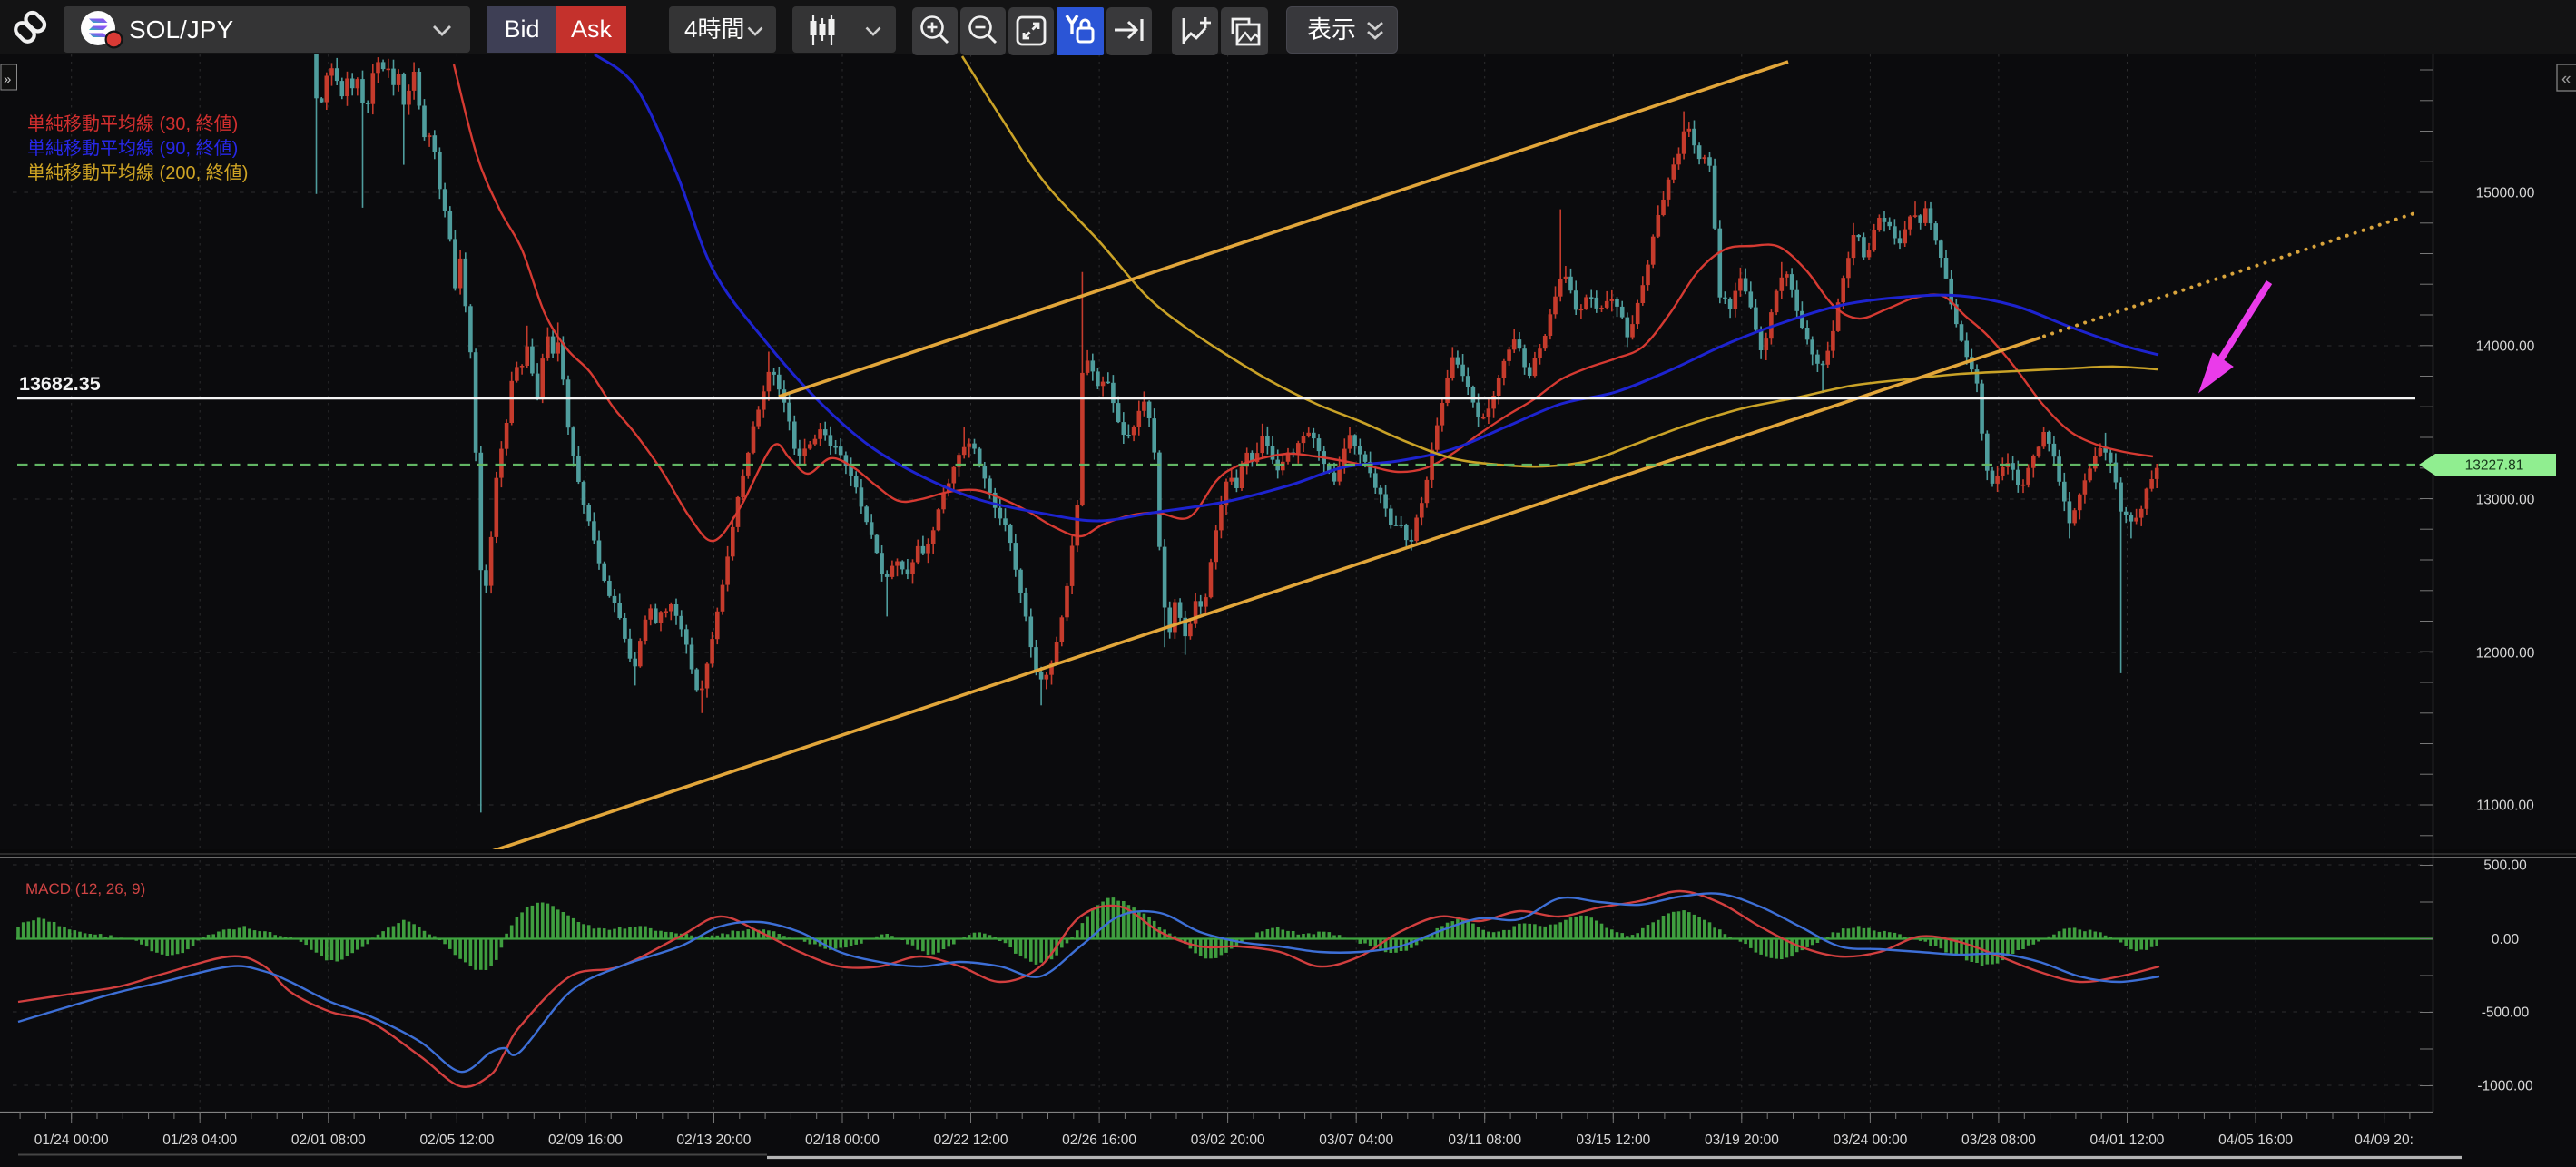 This screenshot has width=2576, height=1167. What do you see at coordinates (2506, 940) in the screenshot?
I see `svg-text: 0.00` at bounding box center [2506, 940].